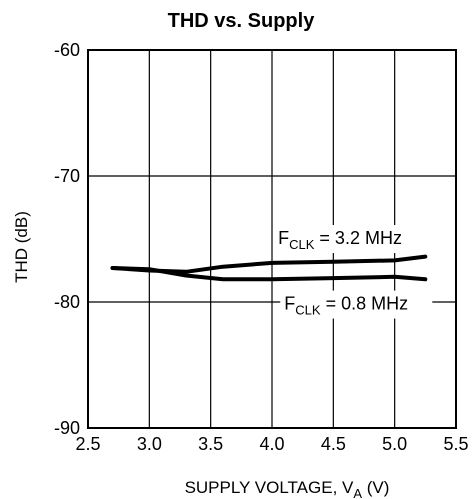 The width and height of the screenshot is (476, 499). What do you see at coordinates (21, 247) in the screenshot?
I see `y-axis-label: THD (dB)` at bounding box center [21, 247].